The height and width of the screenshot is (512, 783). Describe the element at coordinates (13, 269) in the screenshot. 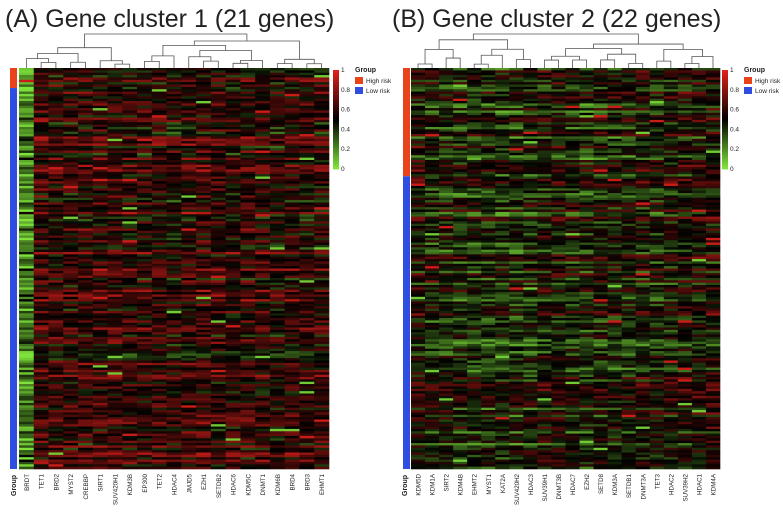

I see `panel-a-group-bar` at that location.